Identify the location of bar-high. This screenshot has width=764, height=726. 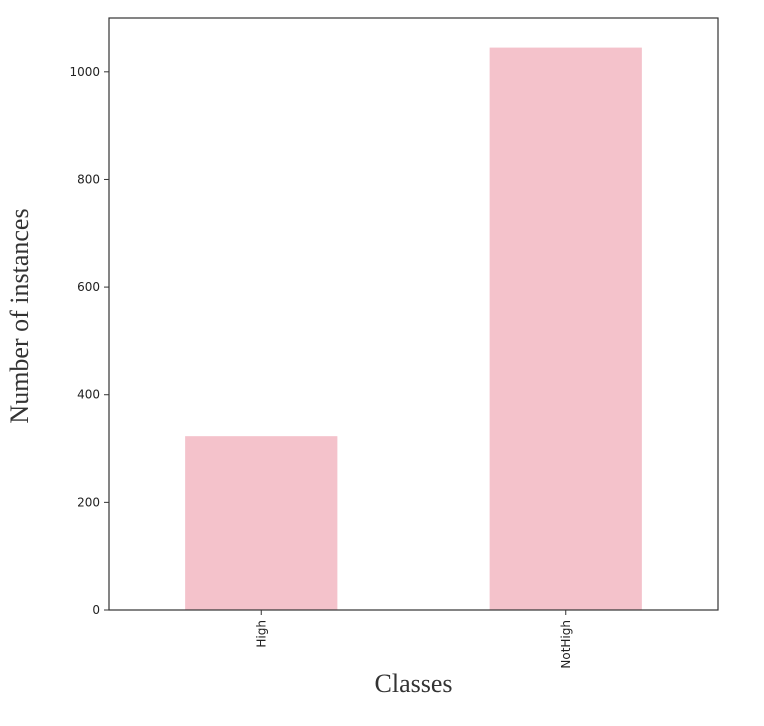
(261, 523).